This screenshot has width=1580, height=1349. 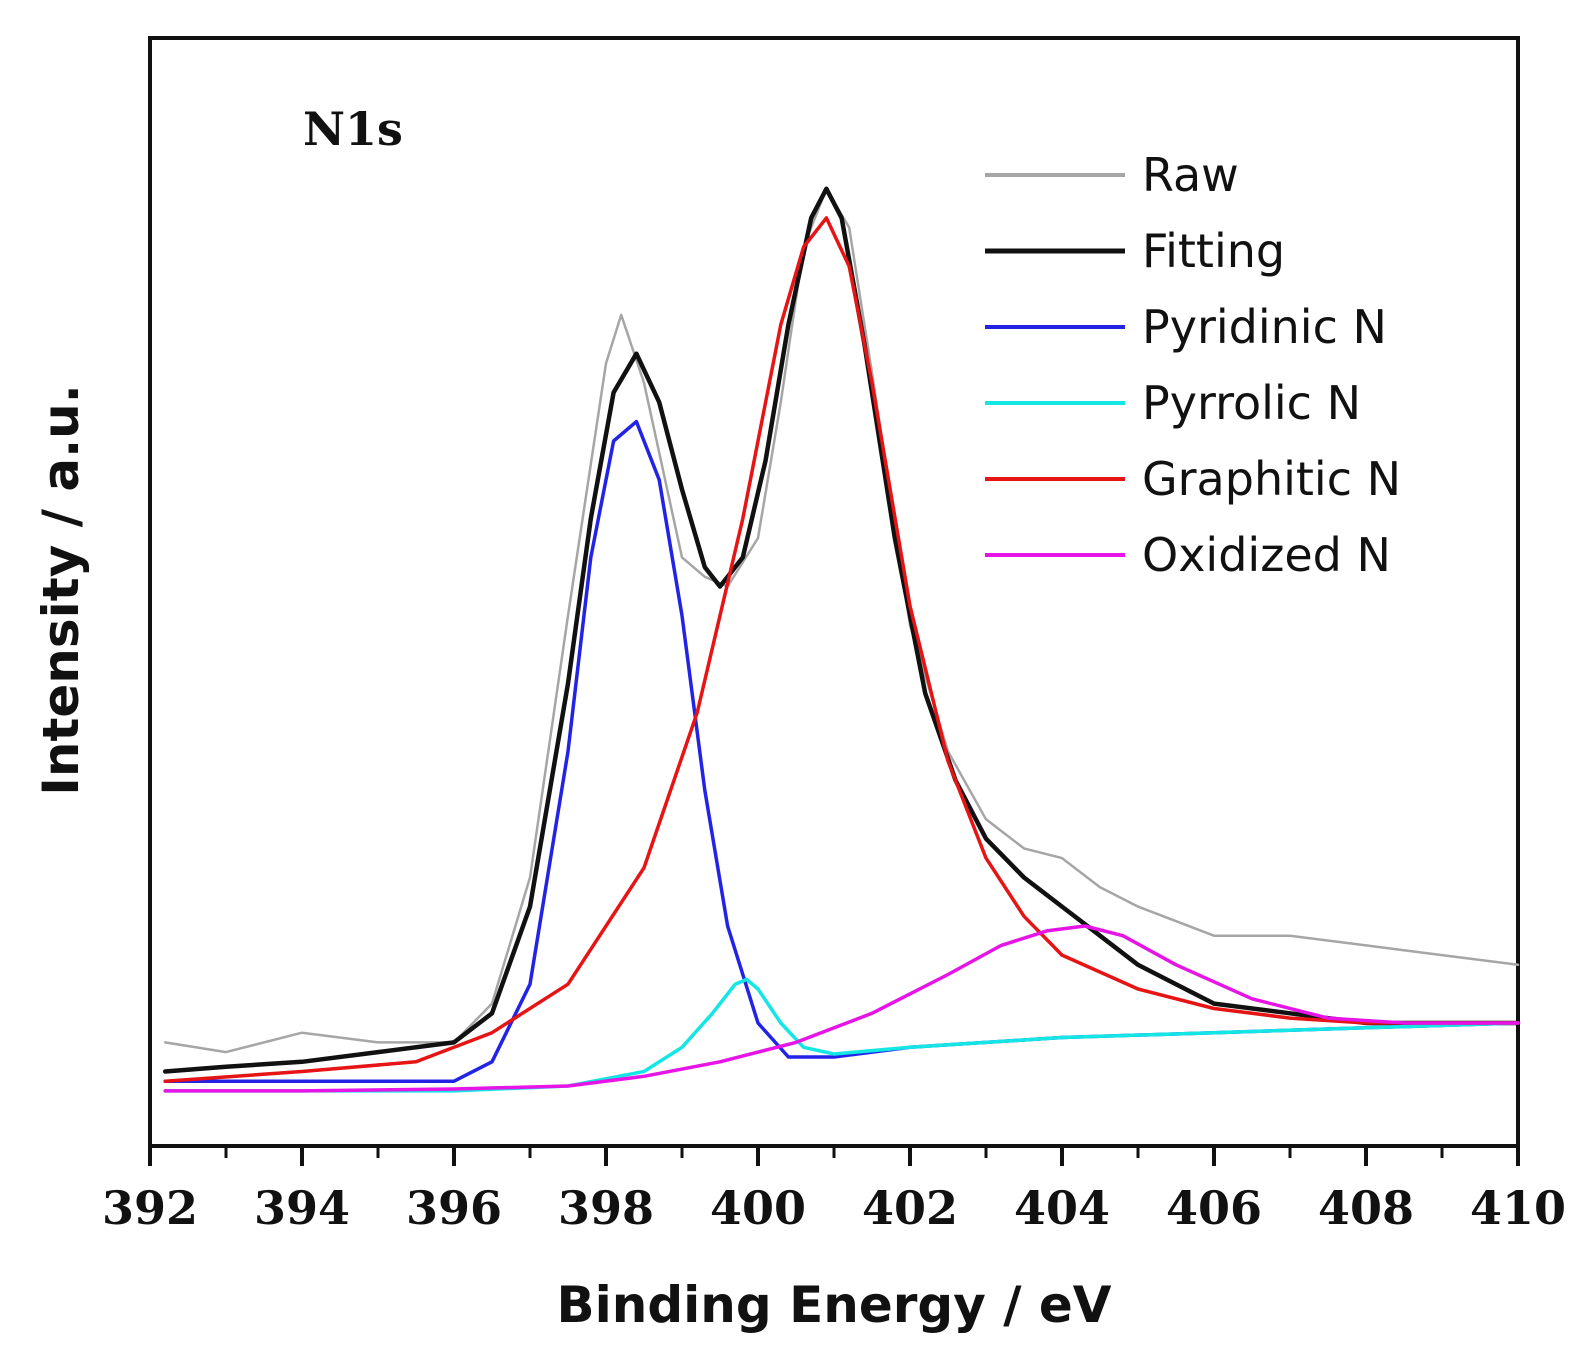 What do you see at coordinates (1213, 251) in the screenshot?
I see `legend-label: Fitting` at bounding box center [1213, 251].